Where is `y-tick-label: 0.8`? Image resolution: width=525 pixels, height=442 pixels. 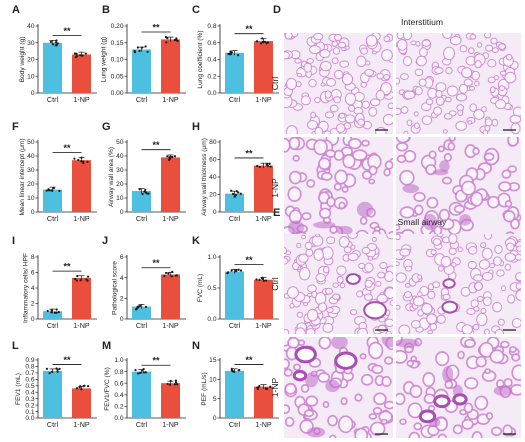
y-tick-label: 0.8 is located at coordinates (118, 372).